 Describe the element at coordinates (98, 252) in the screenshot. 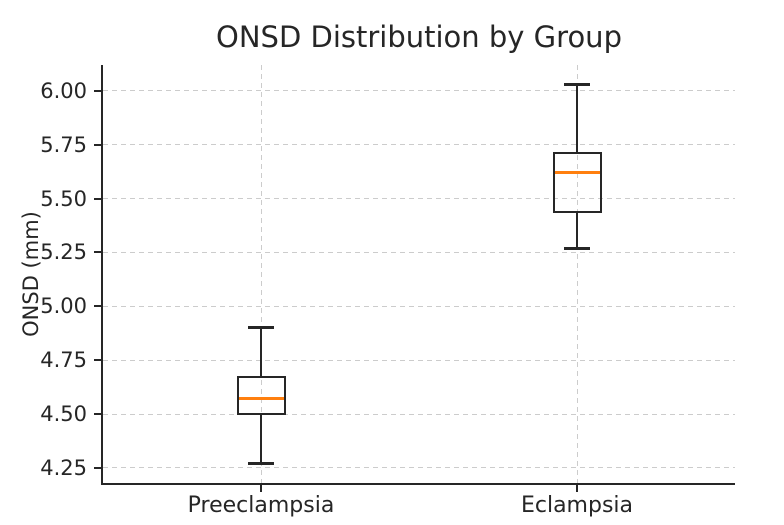

I see `y-tick-5.25` at that location.